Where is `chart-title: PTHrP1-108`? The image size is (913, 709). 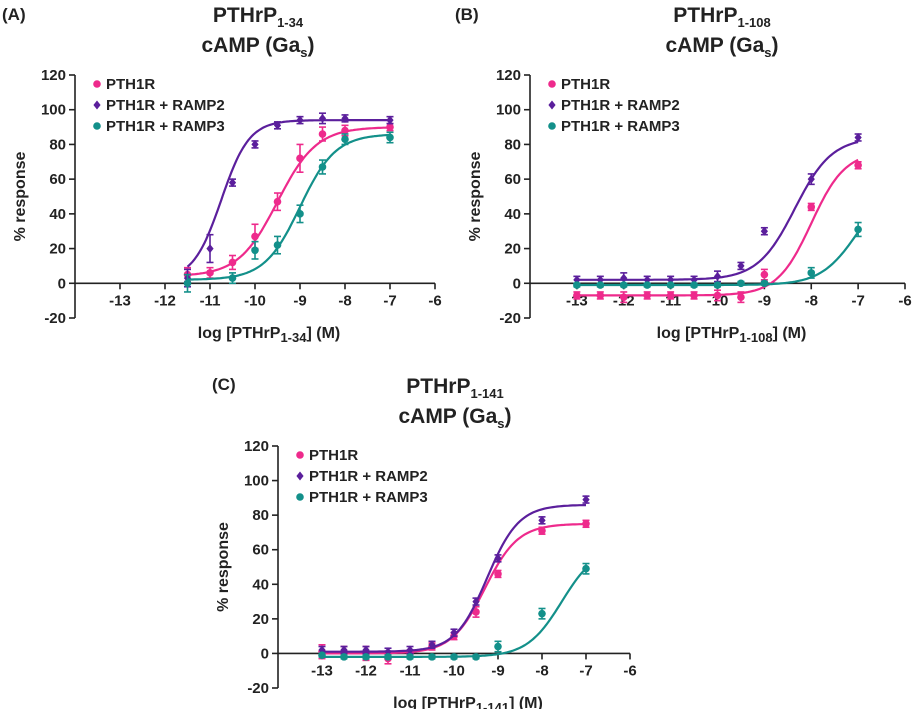 chart-title: PTHrP1-108 is located at coordinates (721, 17).